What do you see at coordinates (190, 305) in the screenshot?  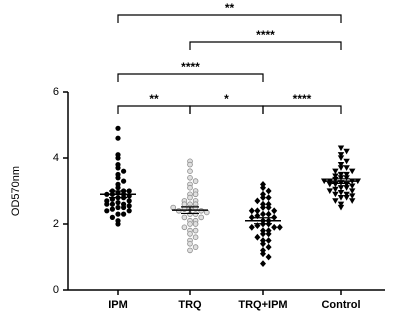 I see `x-tick-label: TRQ` at bounding box center [190, 305].